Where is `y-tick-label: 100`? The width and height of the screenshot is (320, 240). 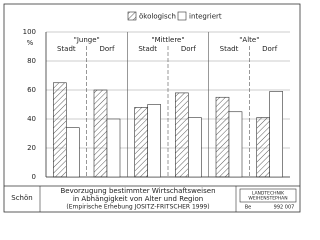 y-tick-label: 100 is located at coordinates (29, 32).